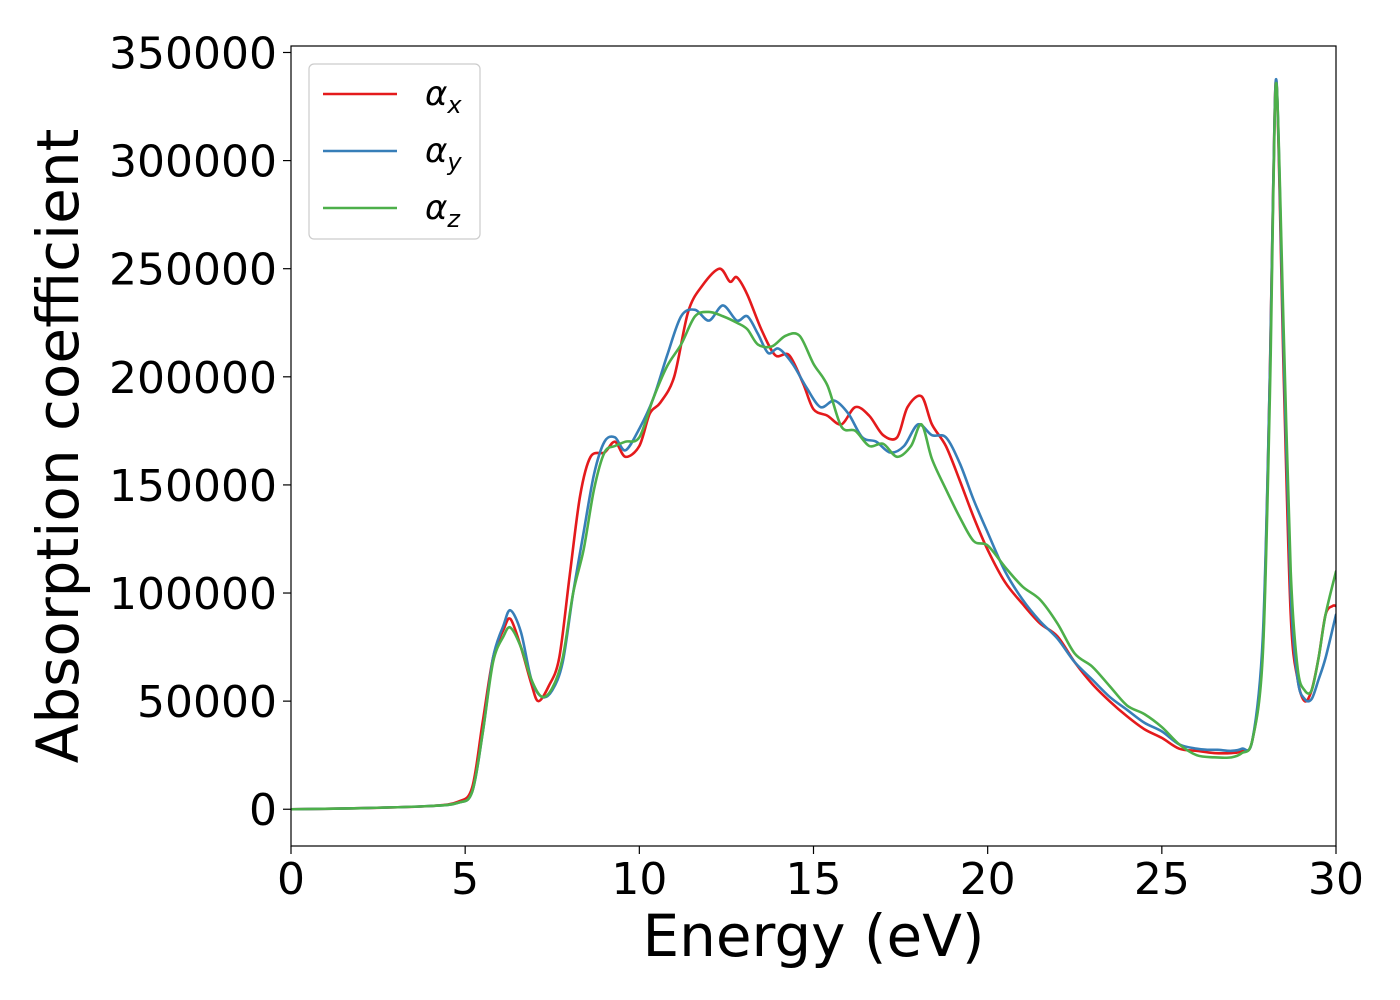 This screenshot has height=1000, width=1400. I want to click on legend-label-y: αy, so click(443, 153).